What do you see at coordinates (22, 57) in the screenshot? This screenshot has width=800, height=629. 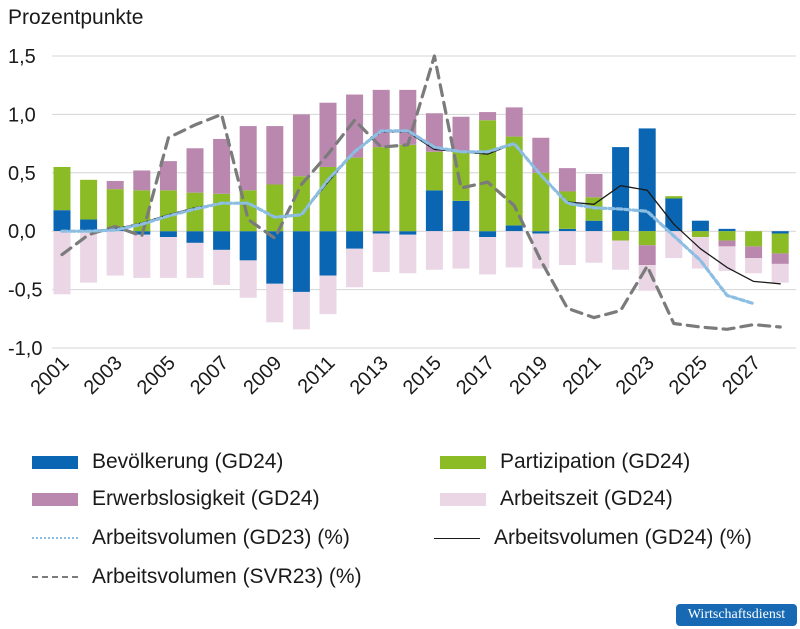 I see `y-tick-label: 1,5` at bounding box center [22, 57].